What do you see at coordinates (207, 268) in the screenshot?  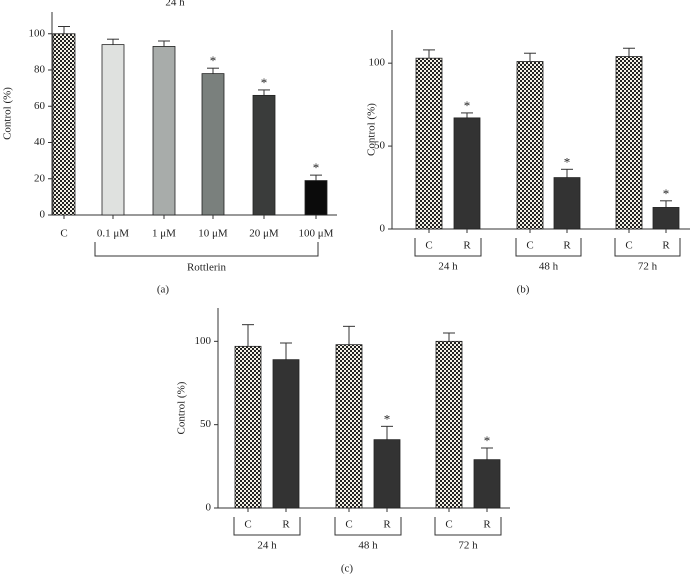 I see `bracket-label: Rottlerin` at bounding box center [207, 268].